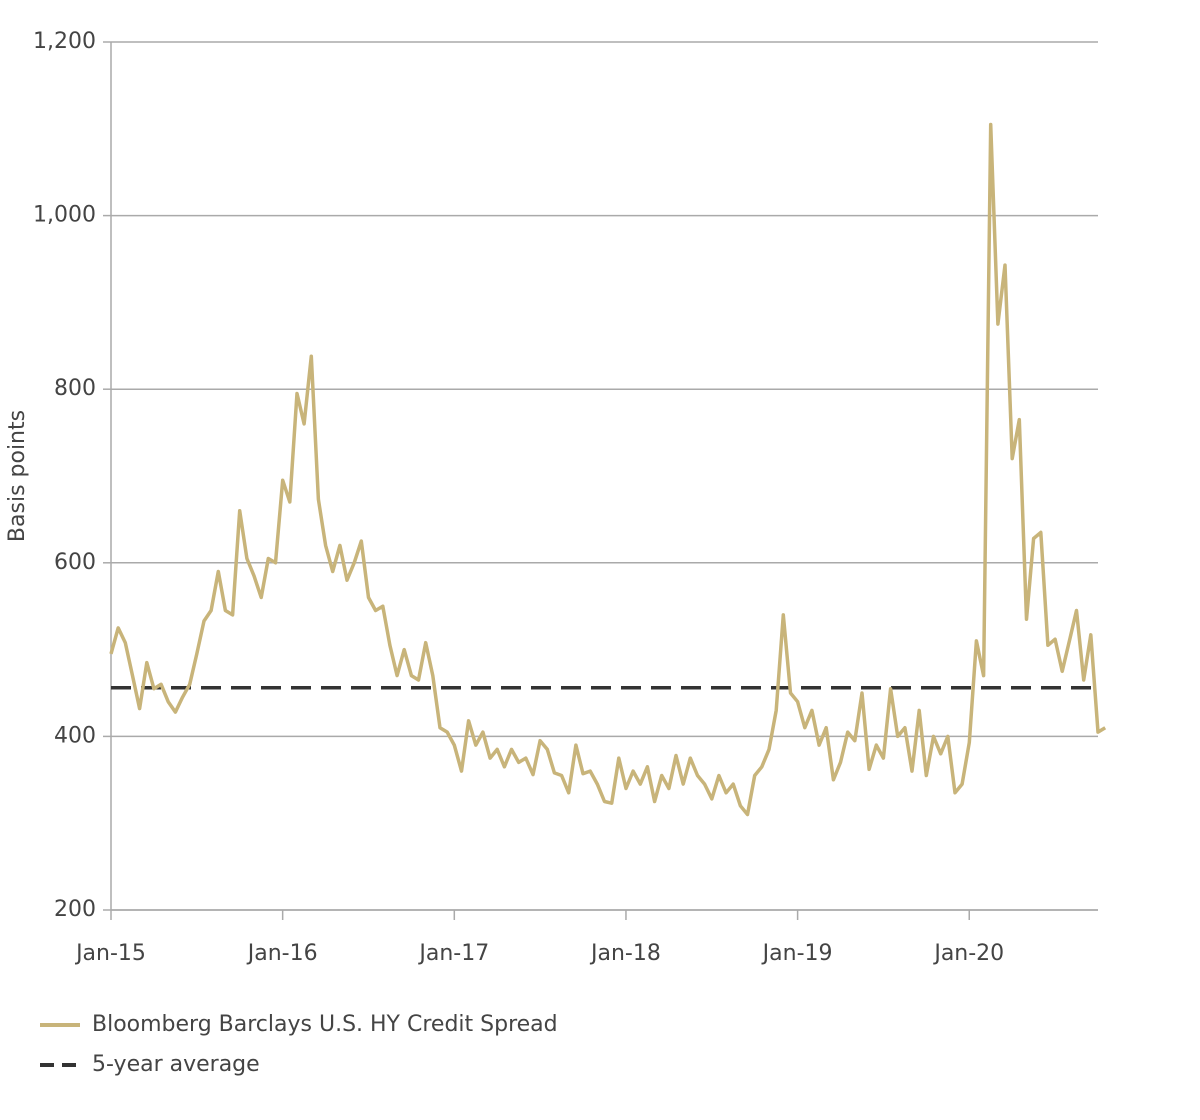 The width and height of the screenshot is (1200, 1120). What do you see at coordinates (176, 1064) in the screenshot?
I see `legend-label: 5-year average` at bounding box center [176, 1064].